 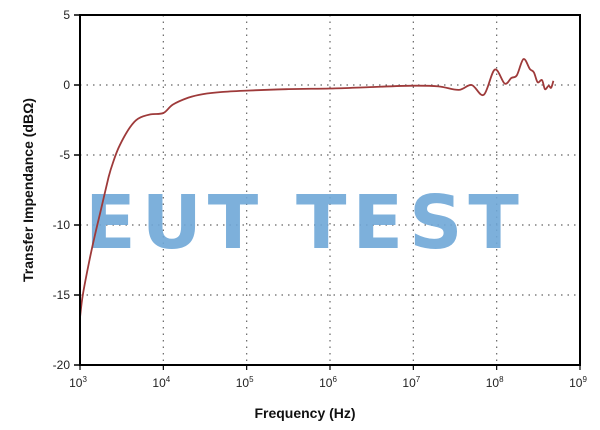 What do you see at coordinates (64, 155) in the screenshot?
I see `y-tick-label: -5` at bounding box center [64, 155].